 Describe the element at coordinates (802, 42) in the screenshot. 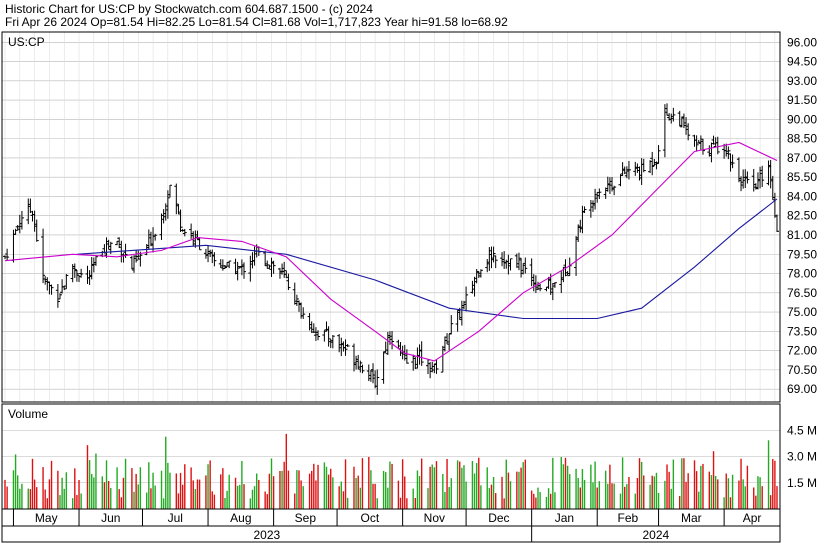

I see `price-tick-label: 96.00` at that location.